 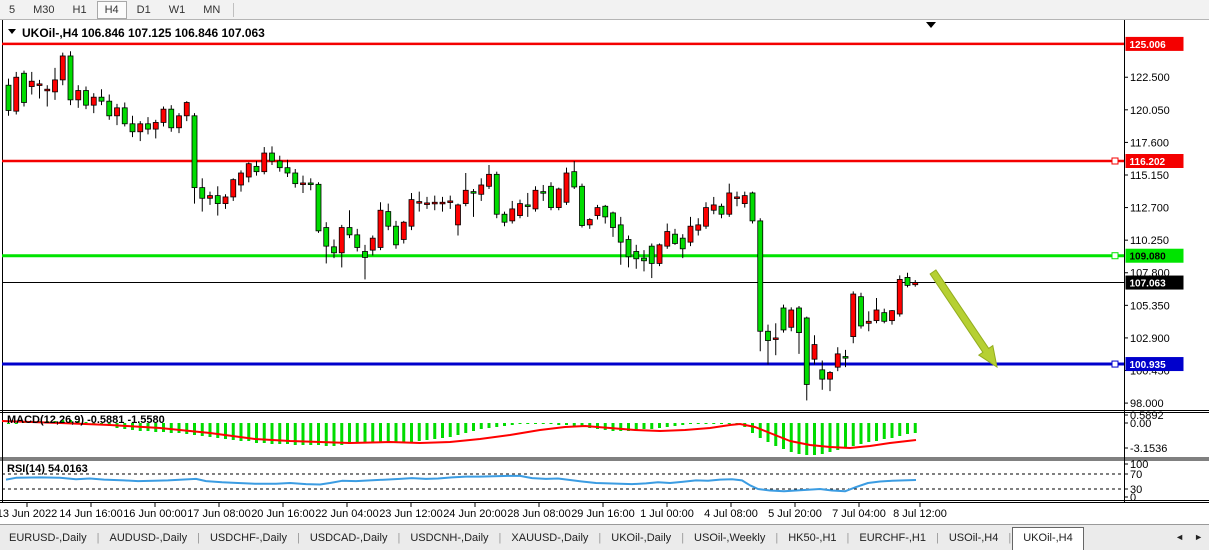 I want to click on macd-tick-label: 0.5892, so click(x=1147, y=416).